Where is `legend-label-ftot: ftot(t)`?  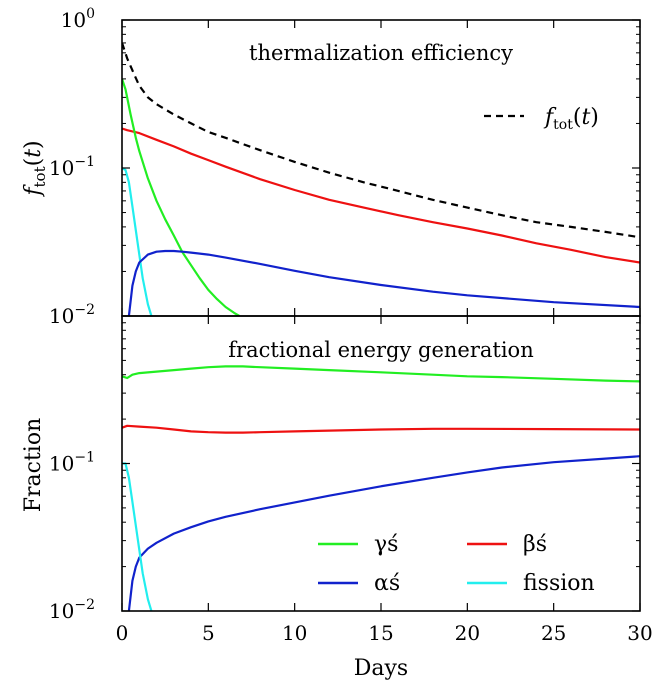 legend-label-ftot: ftot(t) is located at coordinates (571, 119).